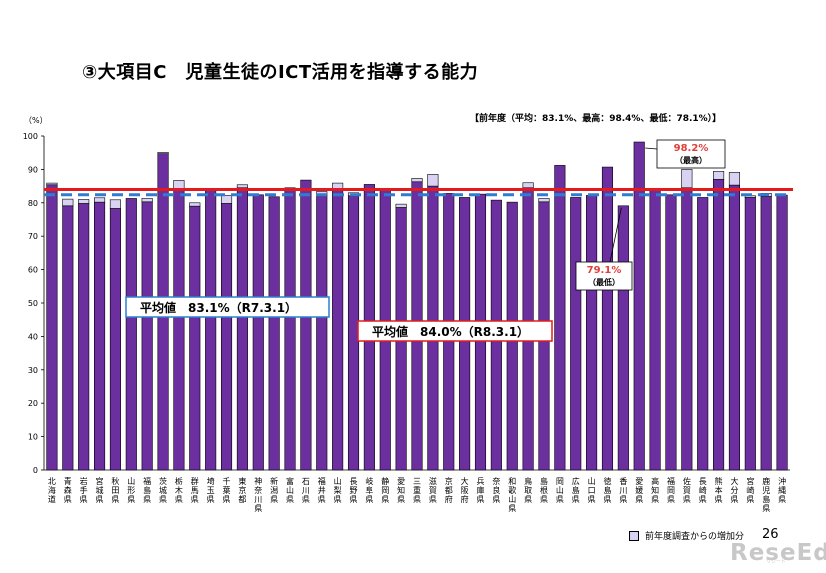  What do you see at coordinates (338, 490) in the screenshot?
I see `x-tick-label: 山梨県` at bounding box center [338, 490].